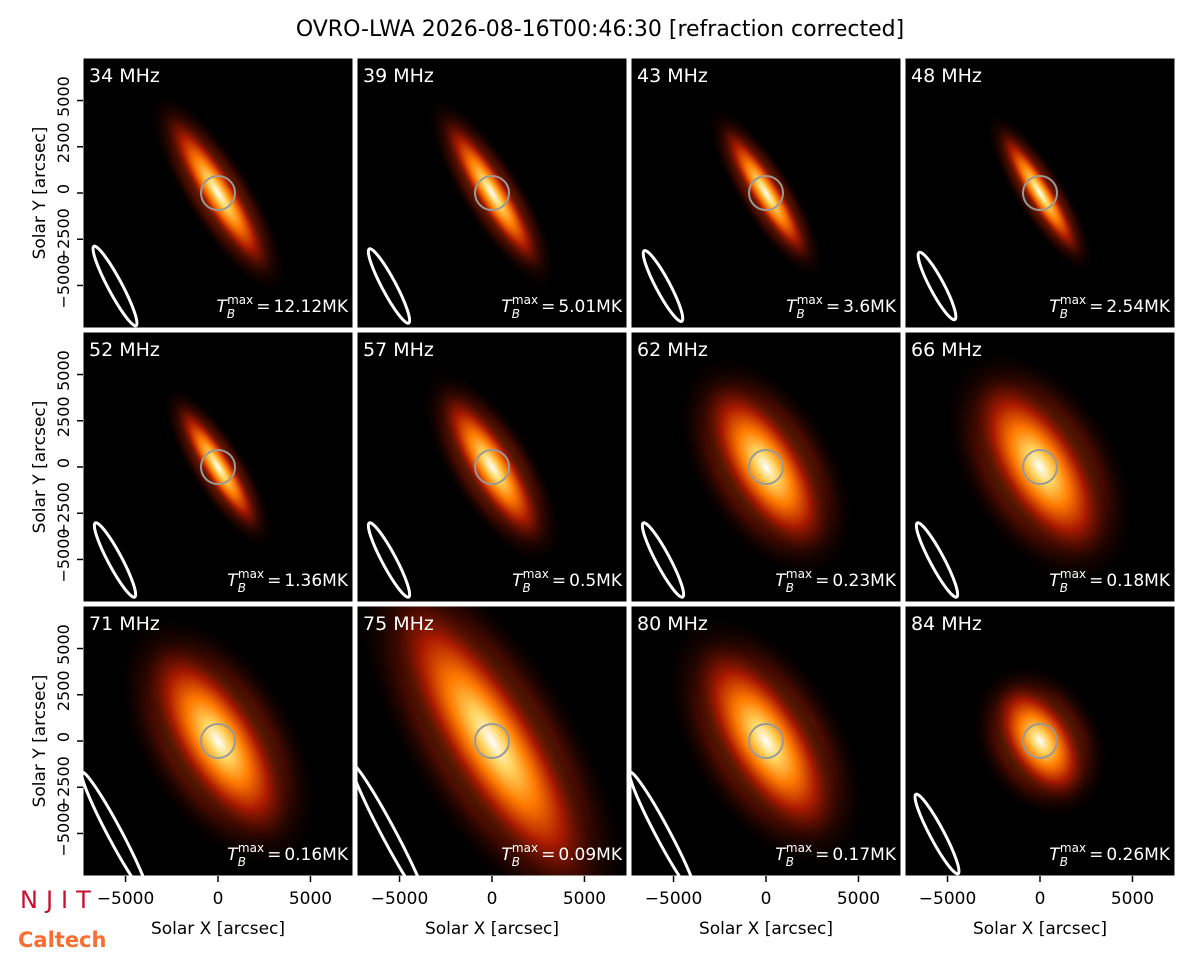 This screenshot has height=979, width=1200. What do you see at coordinates (288, 581) in the screenshot?
I see `tmax-label: TBmax = 1.36MK` at bounding box center [288, 581].